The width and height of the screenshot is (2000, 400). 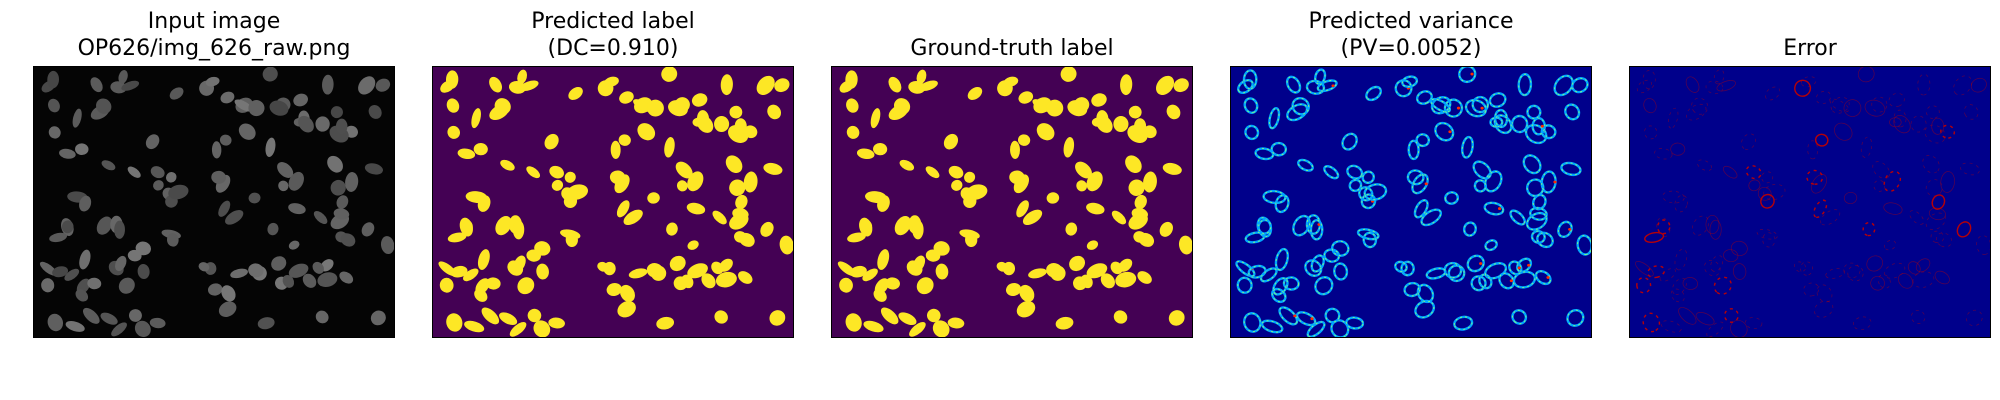 I want to click on input-image, so click(x=214, y=202).